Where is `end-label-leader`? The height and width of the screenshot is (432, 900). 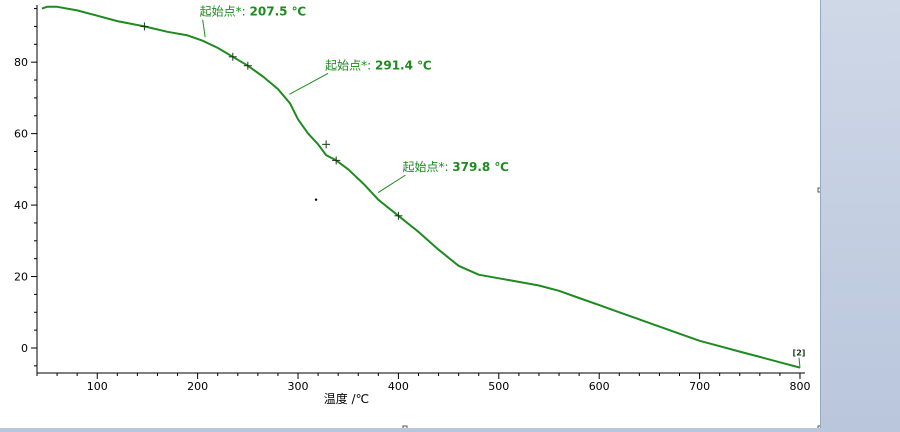 end-label-leader is located at coordinates (799, 362).